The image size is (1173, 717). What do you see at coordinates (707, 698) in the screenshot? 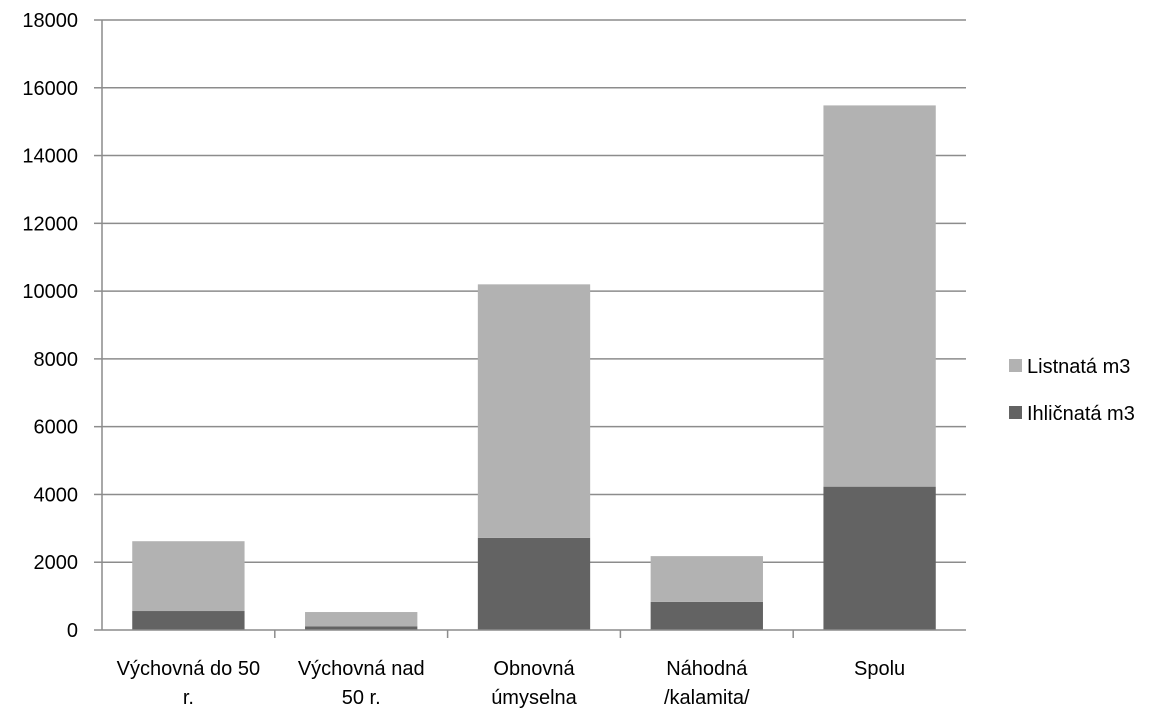
I see `x-tick-label: /kalamita/` at bounding box center [707, 698].